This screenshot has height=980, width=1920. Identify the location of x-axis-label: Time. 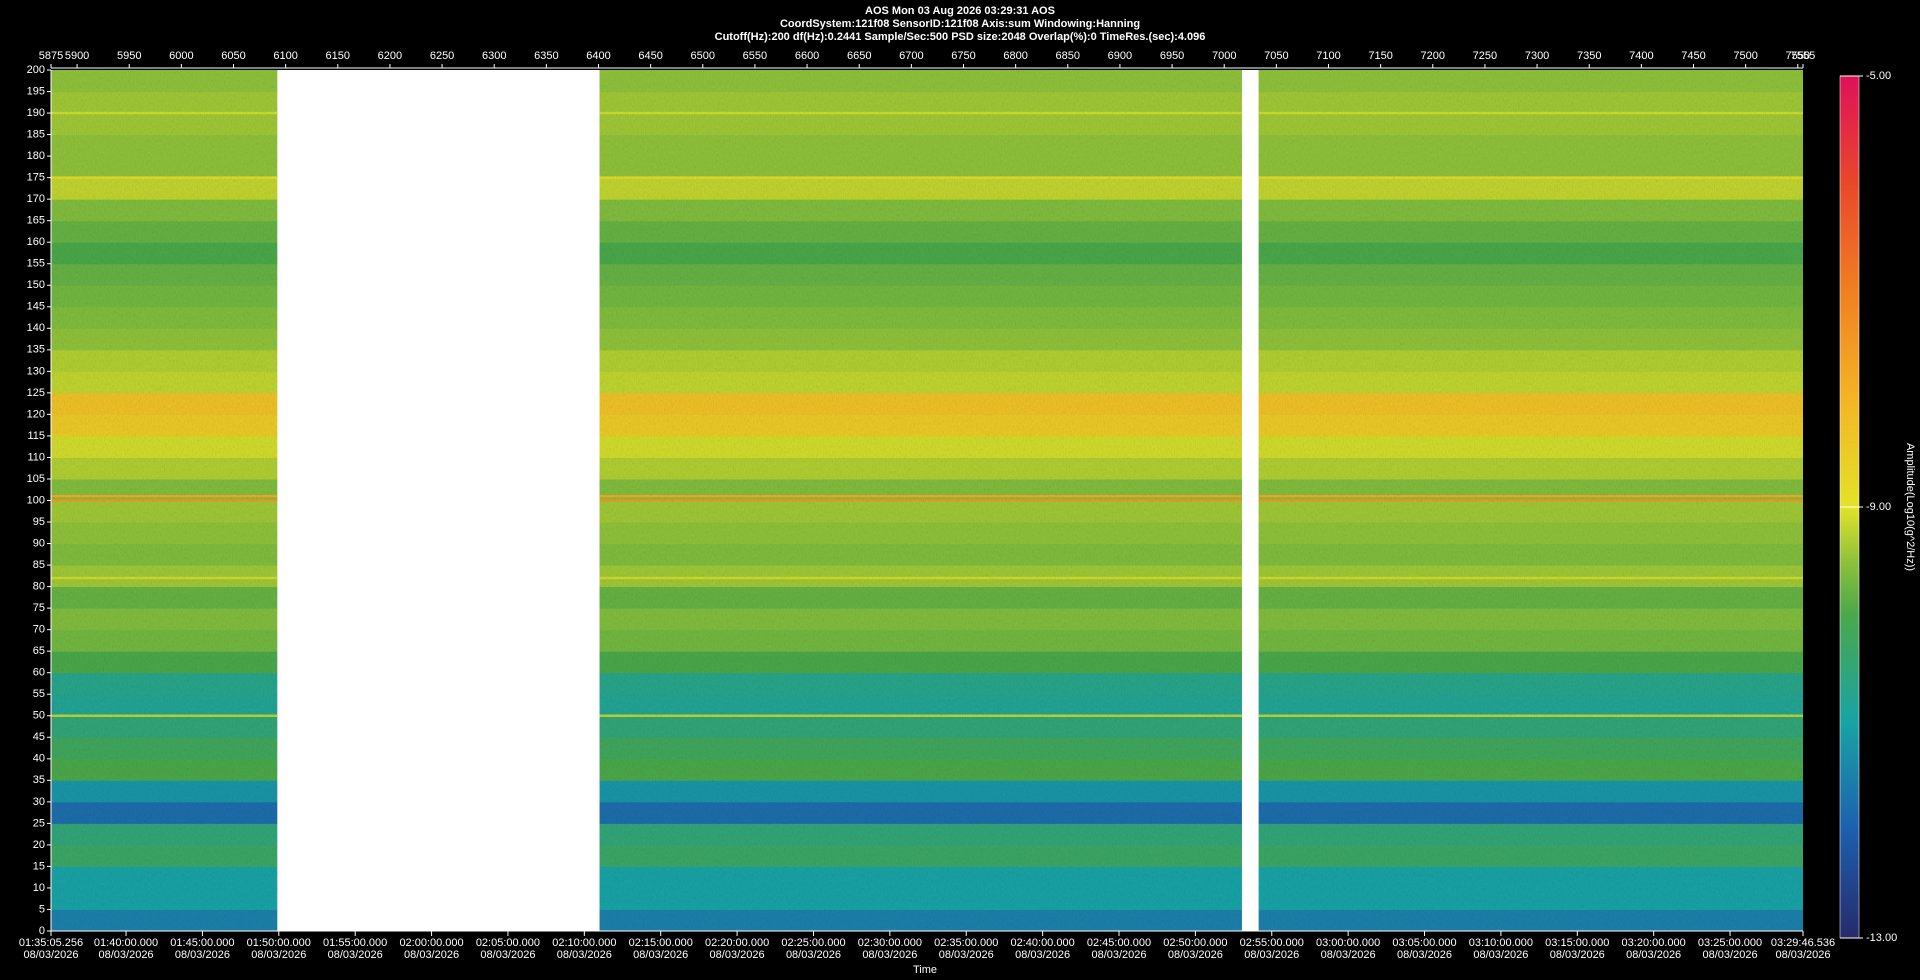
(925, 970).